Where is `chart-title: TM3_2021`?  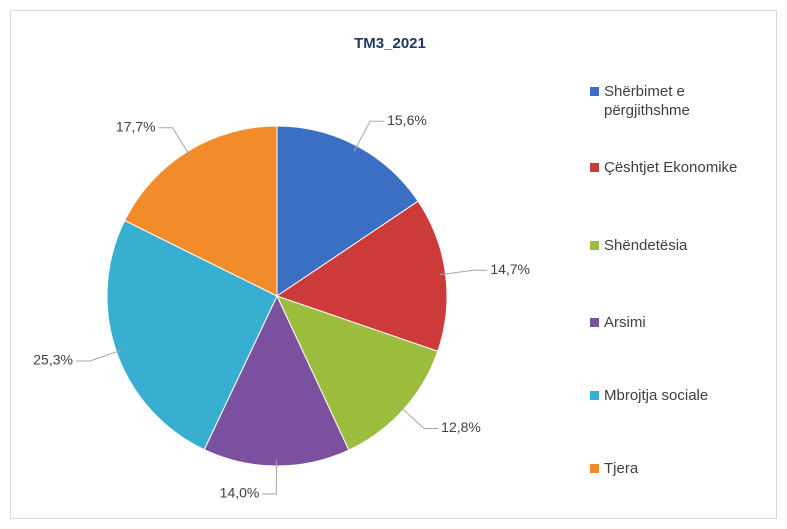 chart-title: TM3_2021 is located at coordinates (390, 43).